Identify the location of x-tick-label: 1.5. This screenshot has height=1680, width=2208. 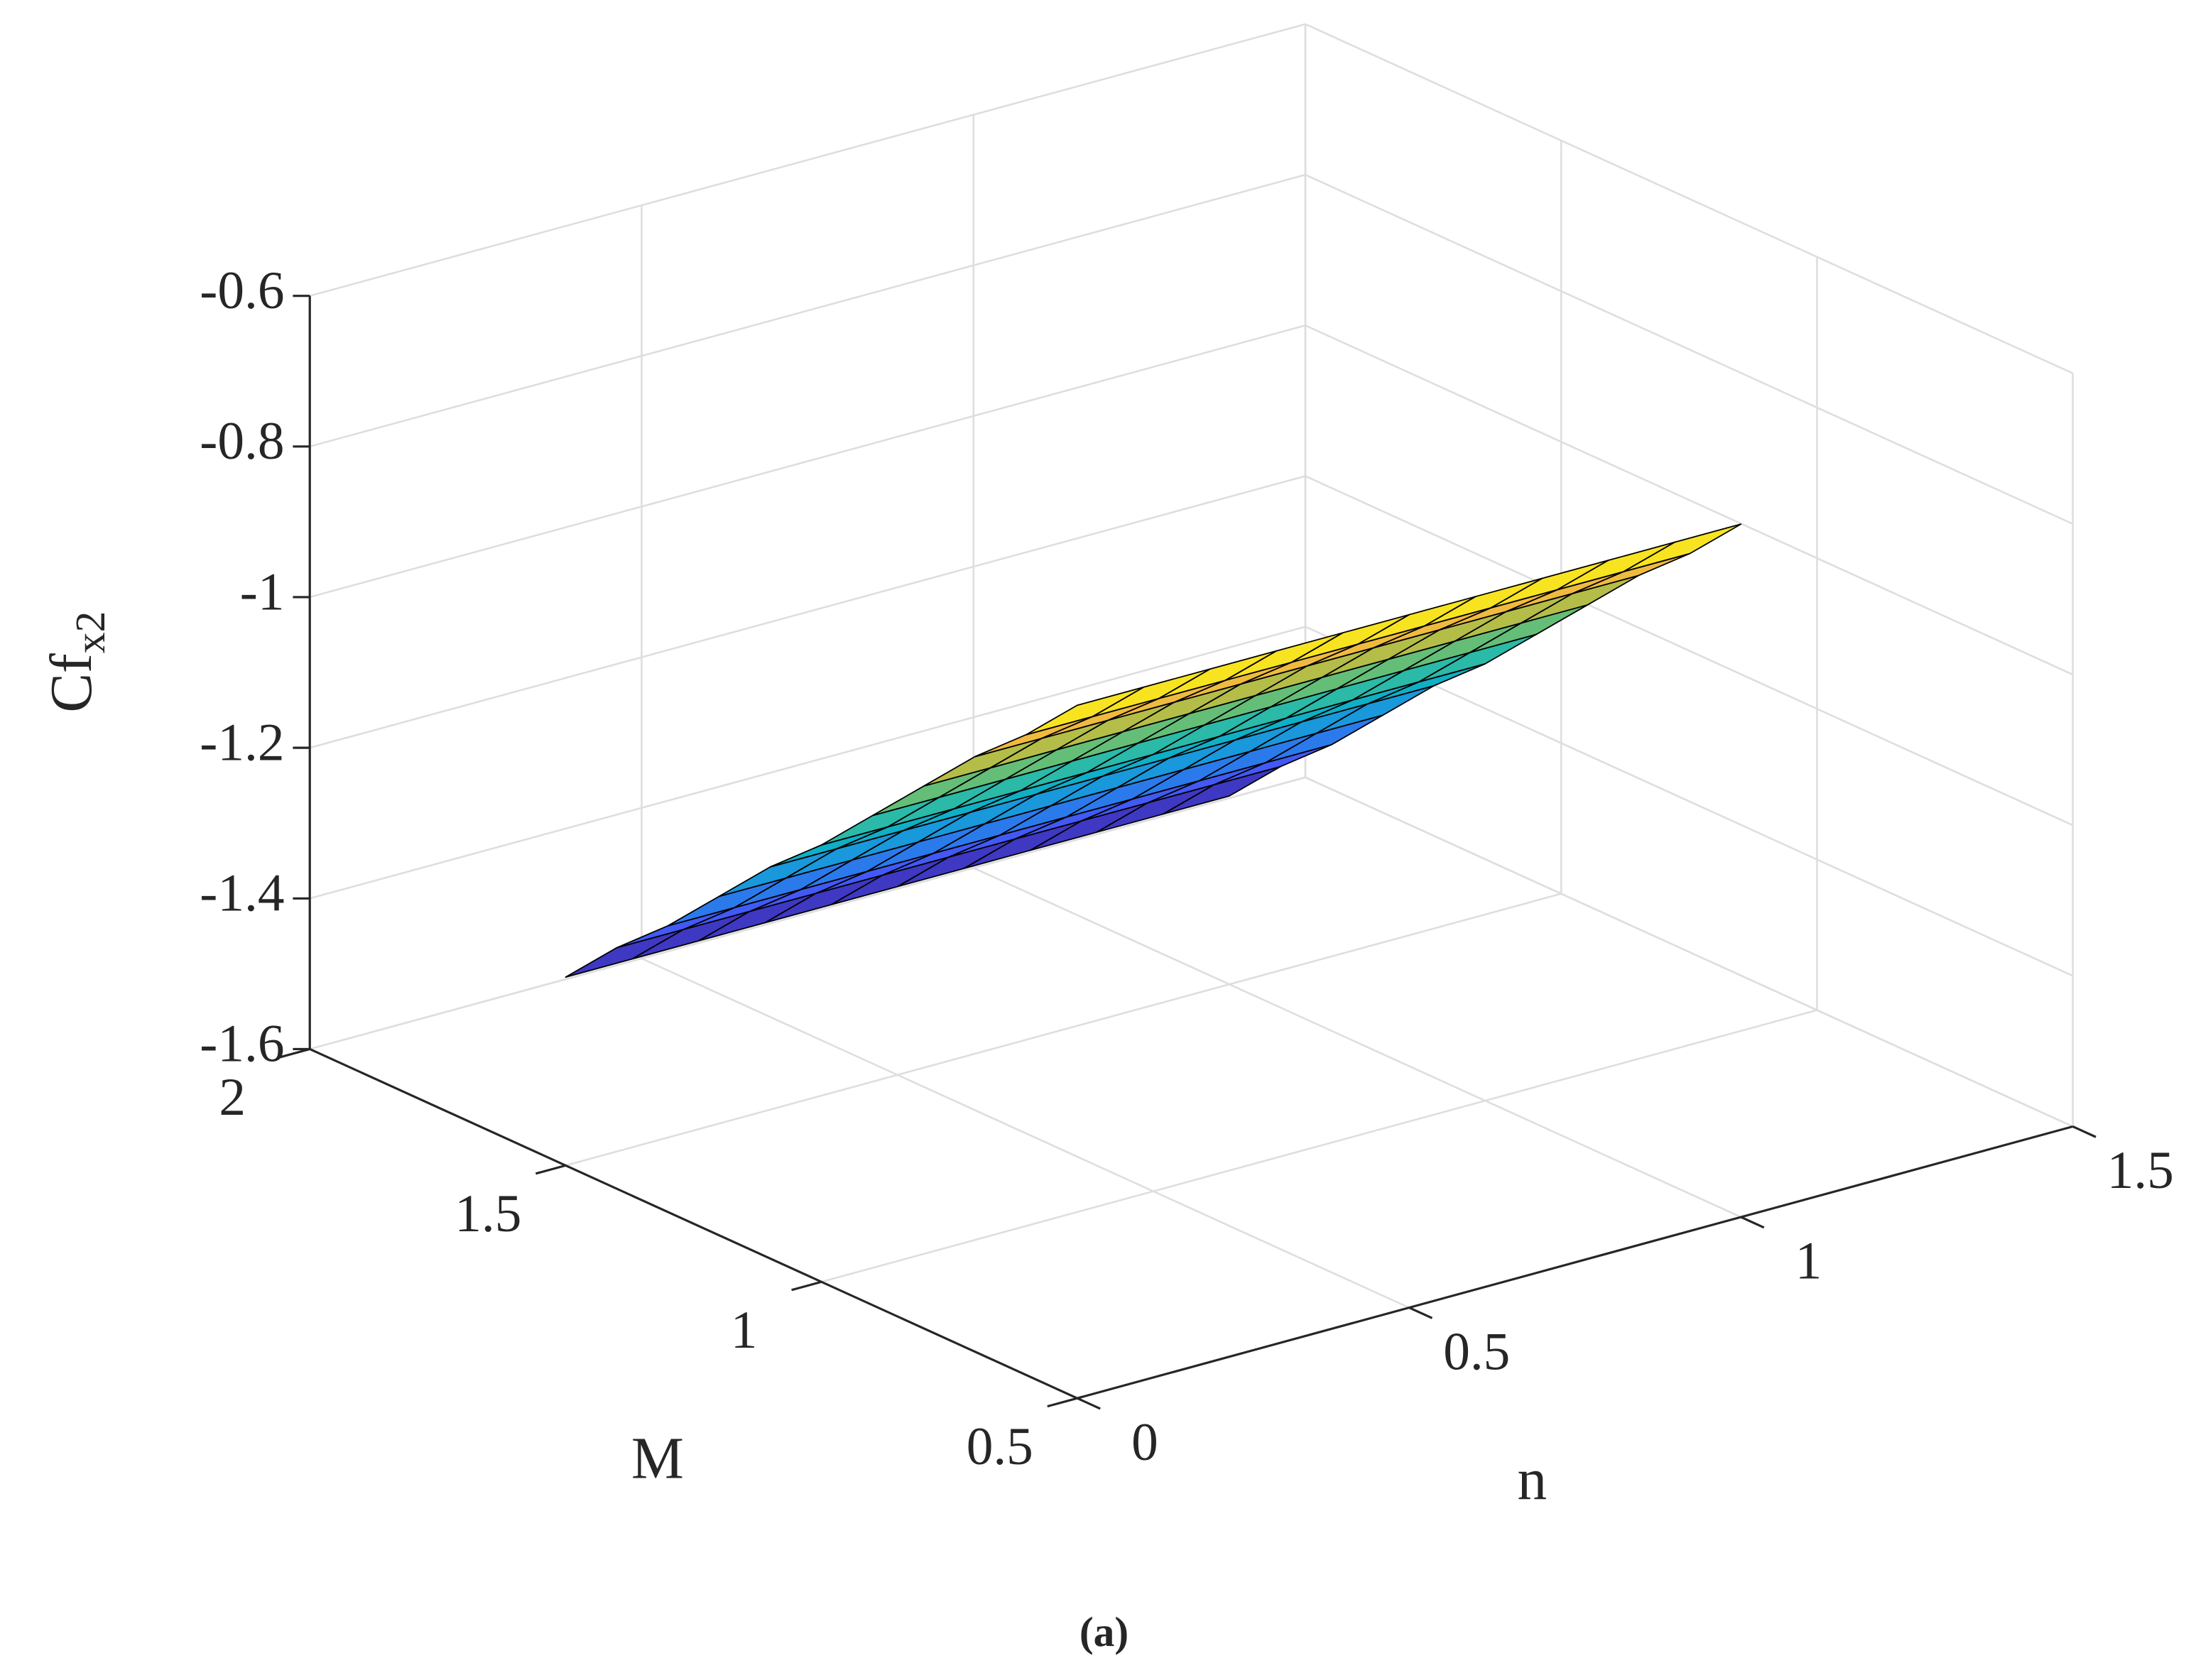
(2140, 1170).